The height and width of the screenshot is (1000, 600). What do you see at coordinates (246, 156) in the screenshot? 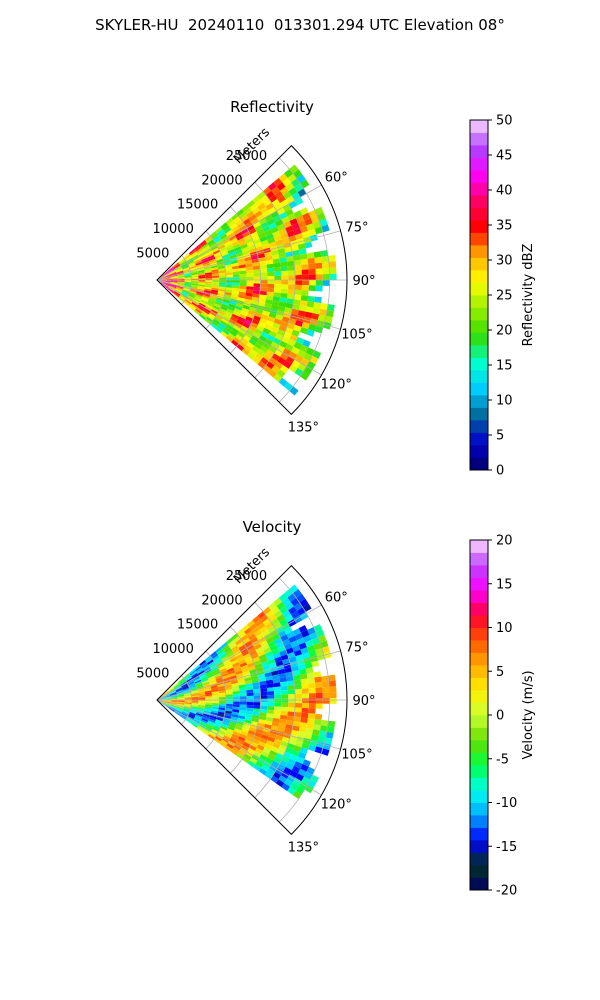
I see `radial-tick-label: 25000` at bounding box center [246, 156].